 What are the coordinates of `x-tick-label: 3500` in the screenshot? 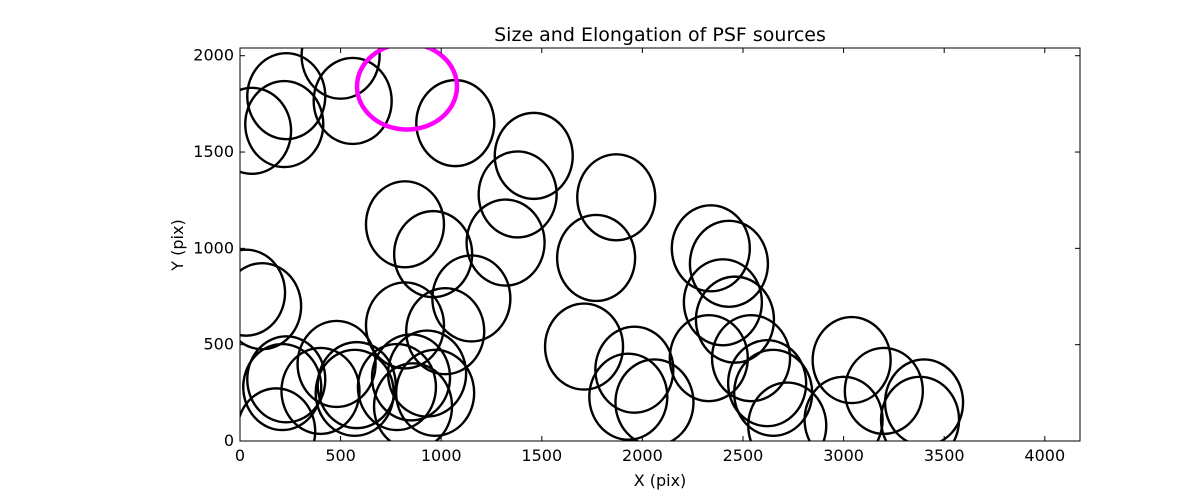 It's located at (944, 455).